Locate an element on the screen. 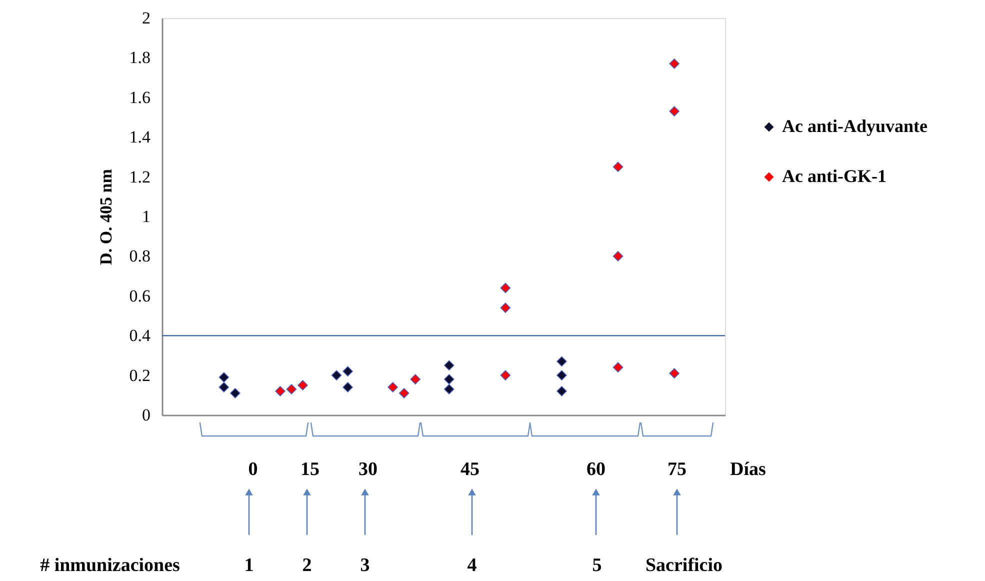 The image size is (985, 581). text: # inmunizaciones is located at coordinates (110, 565).